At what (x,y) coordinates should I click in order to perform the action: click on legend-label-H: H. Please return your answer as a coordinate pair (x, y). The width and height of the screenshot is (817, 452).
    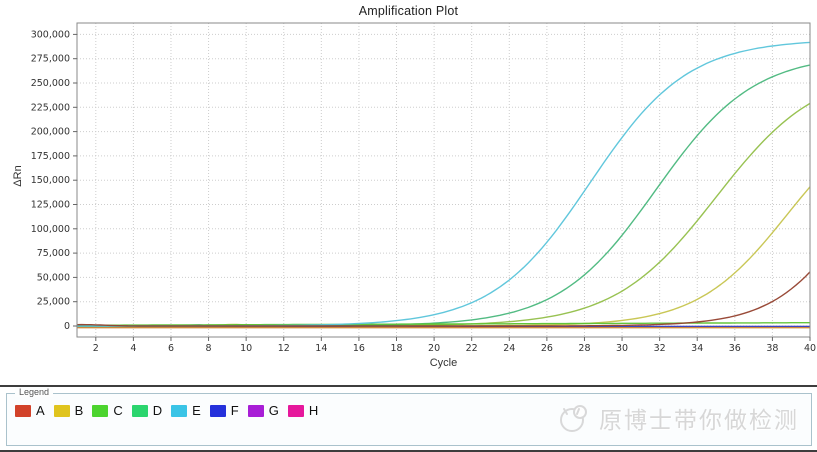
    Looking at the image, I should click on (313, 410).